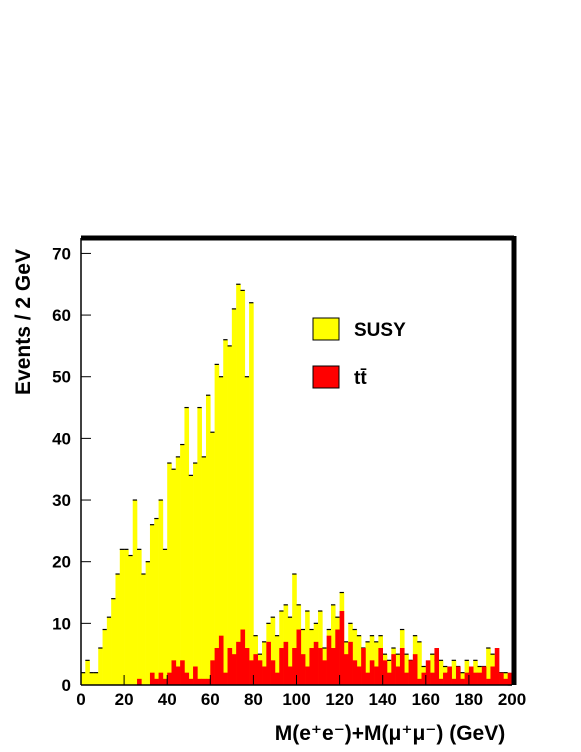 The width and height of the screenshot is (581, 752). Describe the element at coordinates (66, 685) in the screenshot. I see `y-tick-label: 0` at that location.